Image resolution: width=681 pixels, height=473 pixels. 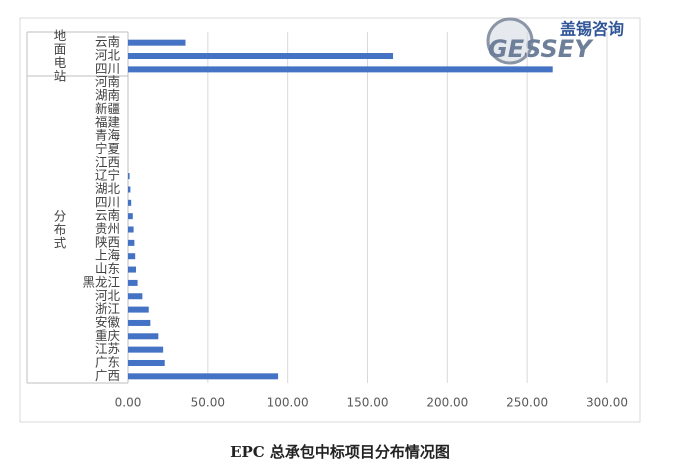 What do you see at coordinates (107, 375) in the screenshot?
I see `y-tick-label: 广西` at bounding box center [107, 375].